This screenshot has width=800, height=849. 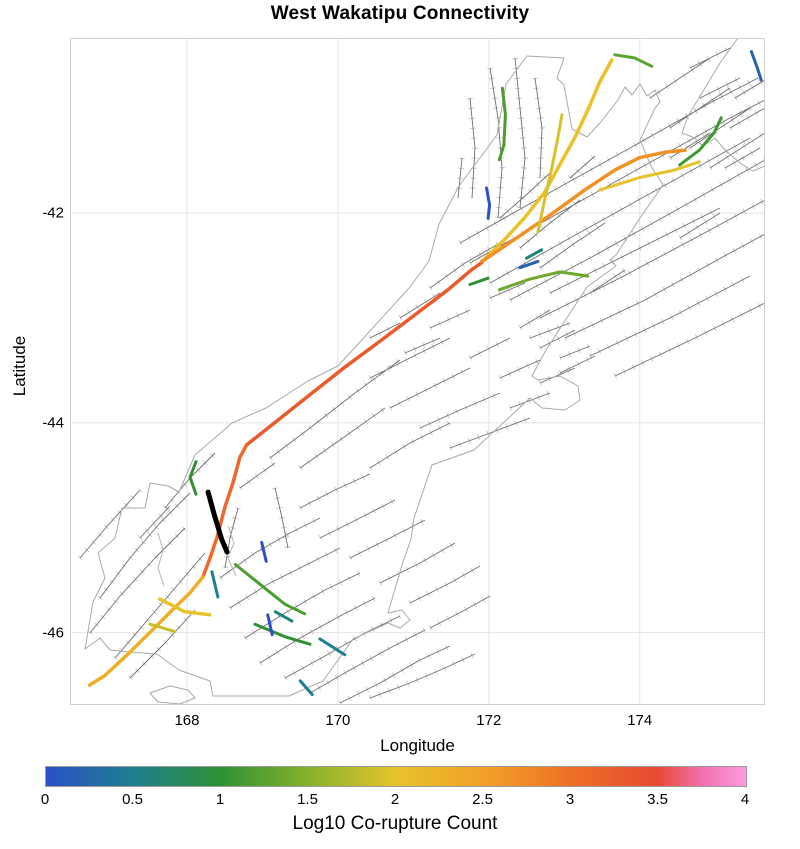 I want to click on y-axis-label: Latitude, so click(x=19, y=366).